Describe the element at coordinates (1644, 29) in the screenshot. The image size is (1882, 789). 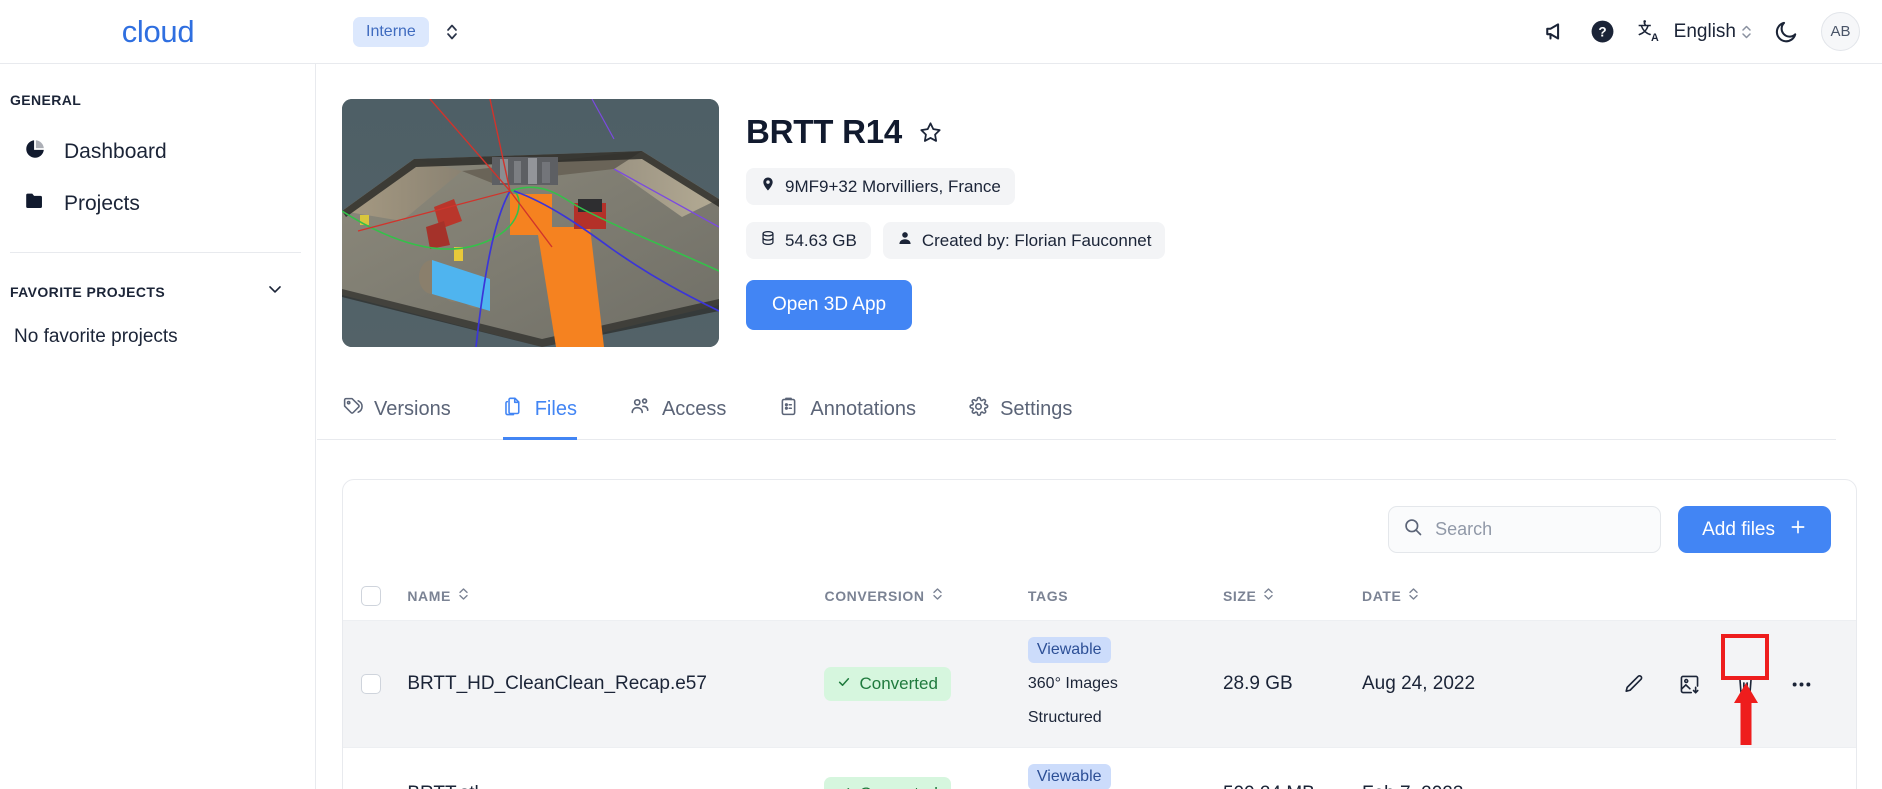
I see `svg-text: 文` at that location.